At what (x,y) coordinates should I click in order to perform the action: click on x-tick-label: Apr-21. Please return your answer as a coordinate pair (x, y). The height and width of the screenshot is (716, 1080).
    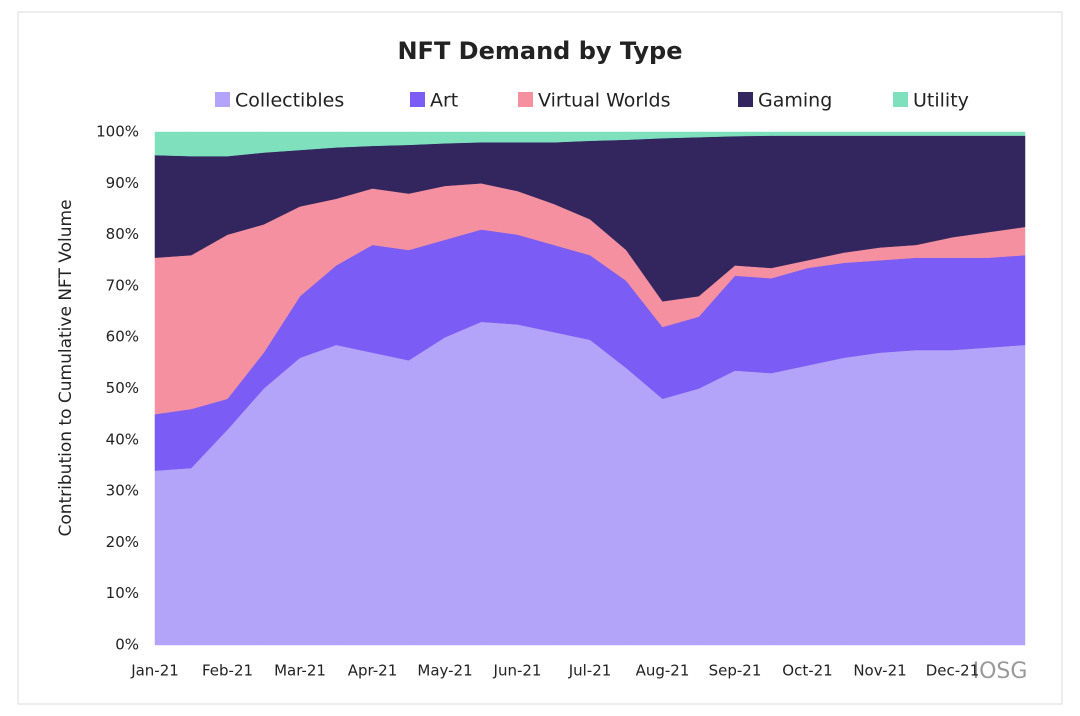
    Looking at the image, I should click on (373, 671).